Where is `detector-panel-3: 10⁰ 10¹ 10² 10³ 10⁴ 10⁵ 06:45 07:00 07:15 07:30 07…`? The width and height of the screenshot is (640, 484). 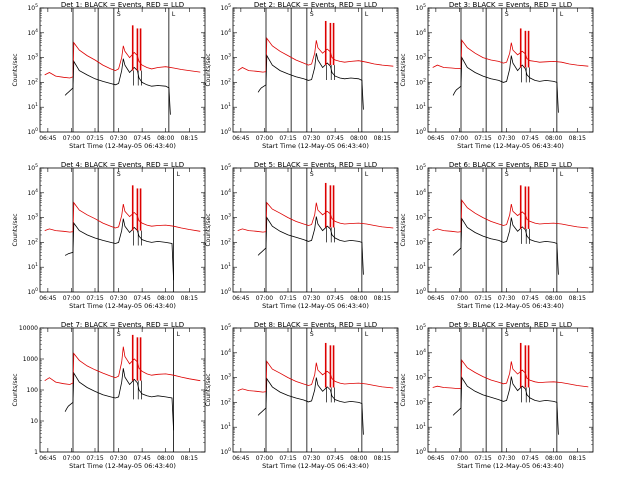 detector-panel-3: 10⁰ 10¹ 10² 10³ 10⁴ 10⁵ 06:45 07:00 07:15 07:30 07… is located at coordinates (497, 75).